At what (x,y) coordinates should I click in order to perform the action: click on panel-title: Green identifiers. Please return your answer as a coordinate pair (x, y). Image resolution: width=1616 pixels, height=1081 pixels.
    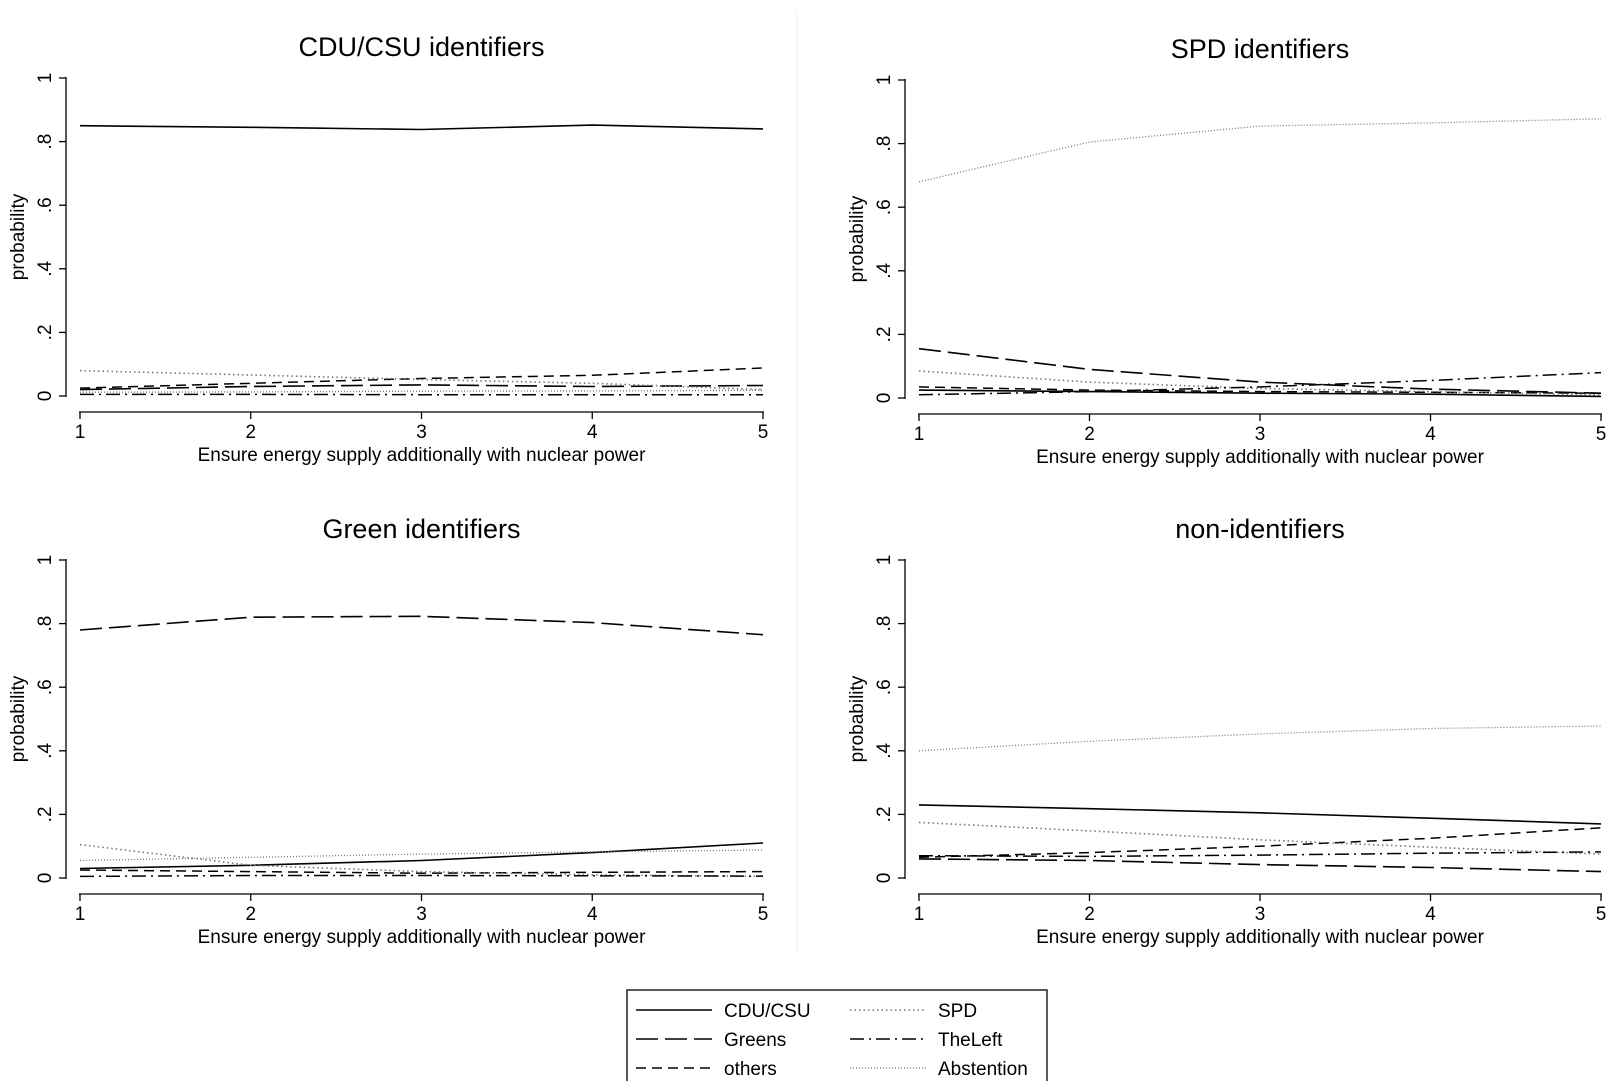
    Looking at the image, I should click on (421, 529).